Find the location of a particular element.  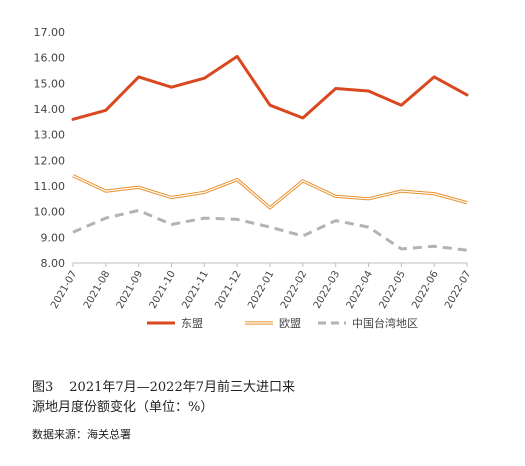

legend-item: 中国台湾地区 is located at coordinates (368, 323).